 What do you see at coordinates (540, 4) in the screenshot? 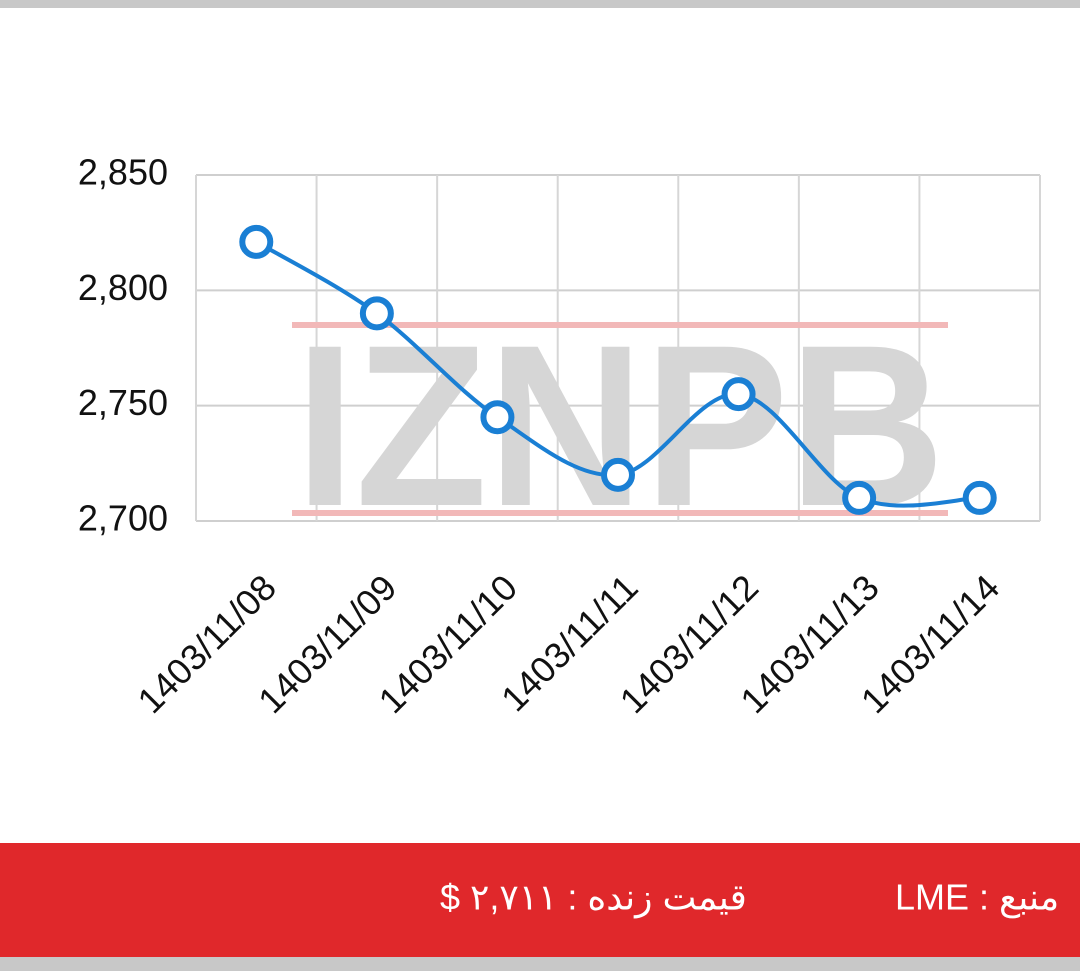
I see `top-bar` at bounding box center [540, 4].